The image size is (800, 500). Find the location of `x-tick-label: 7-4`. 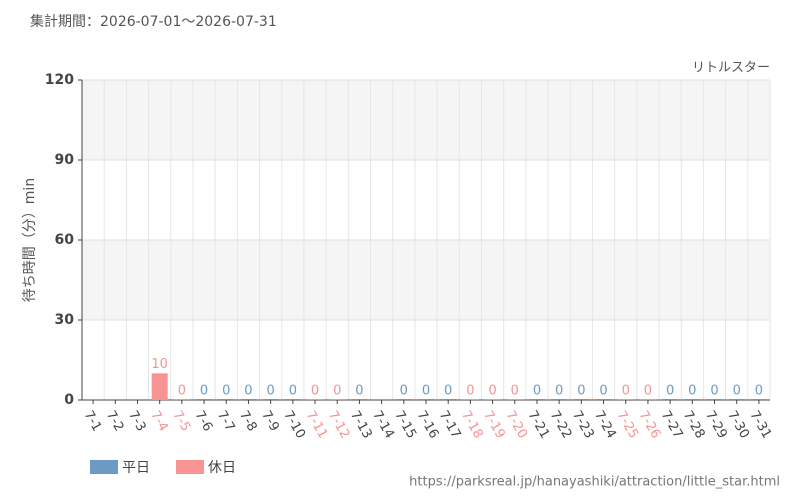

x-tick-label: 7-4 is located at coordinates (159, 421).